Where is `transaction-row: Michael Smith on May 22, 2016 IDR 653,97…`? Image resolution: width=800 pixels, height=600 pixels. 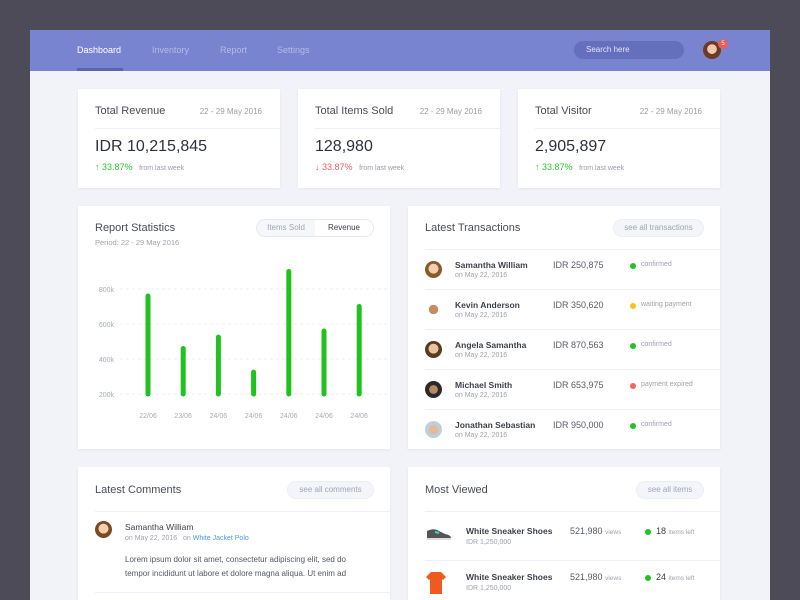 transaction-row: Michael Smith on May 22, 2016 IDR 653,97… is located at coordinates (564, 390).